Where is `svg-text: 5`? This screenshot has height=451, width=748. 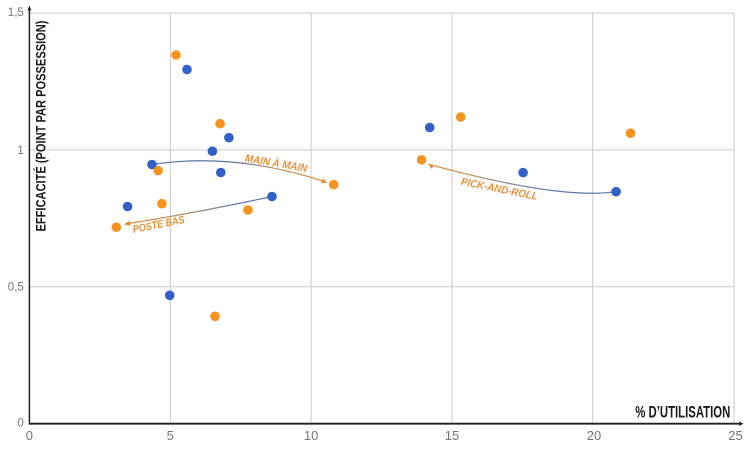 svg-text: 5 is located at coordinates (170, 435).